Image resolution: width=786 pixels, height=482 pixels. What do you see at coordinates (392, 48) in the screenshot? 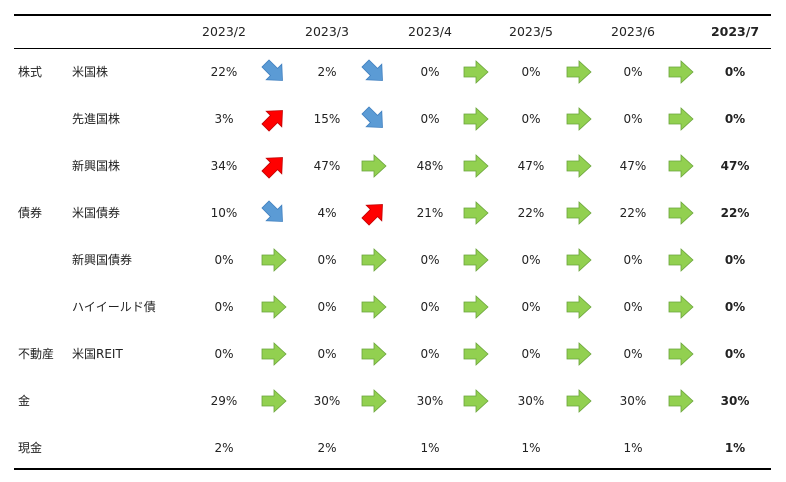
I see `header-rule` at bounding box center [392, 48].